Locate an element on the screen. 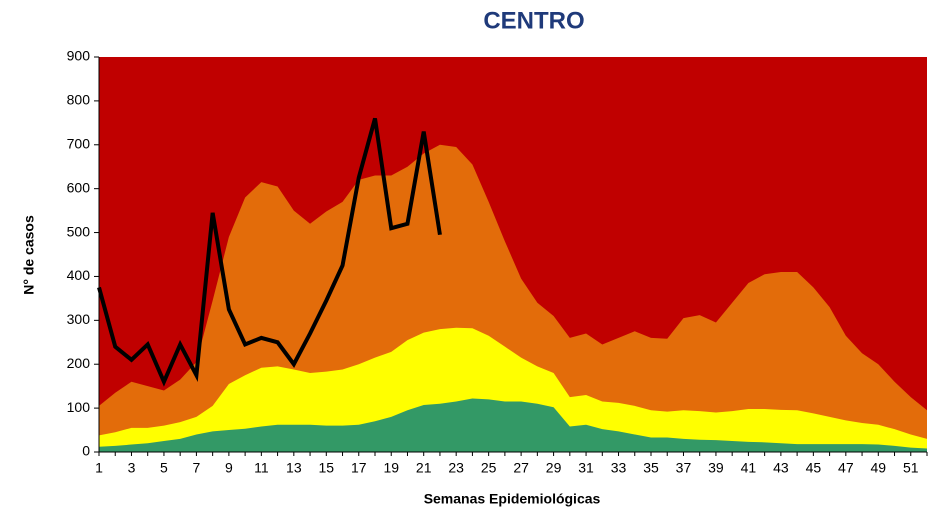  x-tick-label: 37 is located at coordinates (684, 468).